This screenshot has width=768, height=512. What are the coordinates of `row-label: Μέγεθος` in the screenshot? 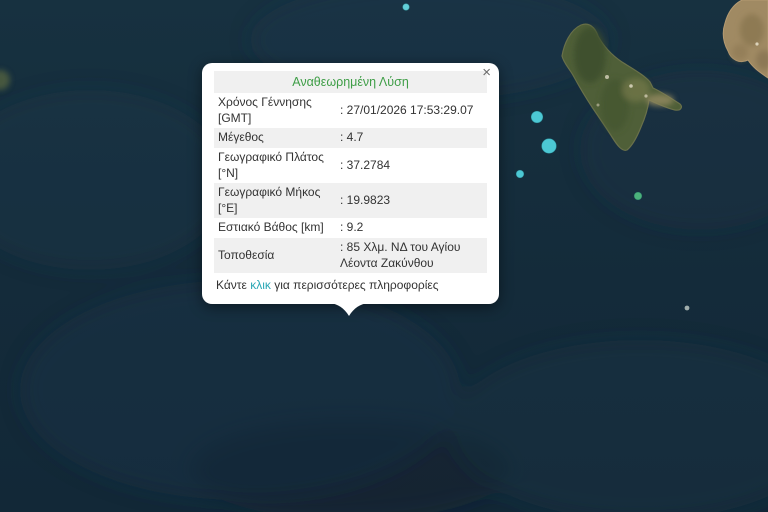 It's located at (241, 137).